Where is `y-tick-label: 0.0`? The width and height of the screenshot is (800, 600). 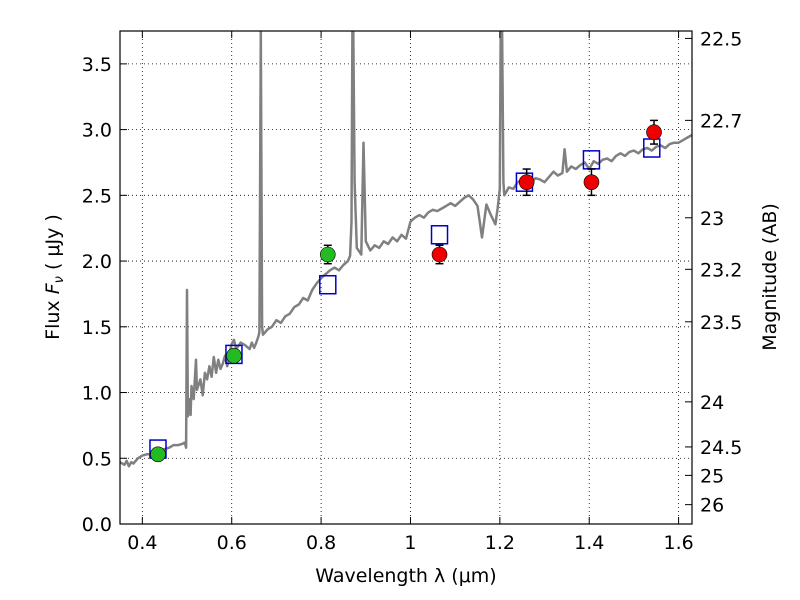 y-tick-label: 0.0 is located at coordinates (97, 525).